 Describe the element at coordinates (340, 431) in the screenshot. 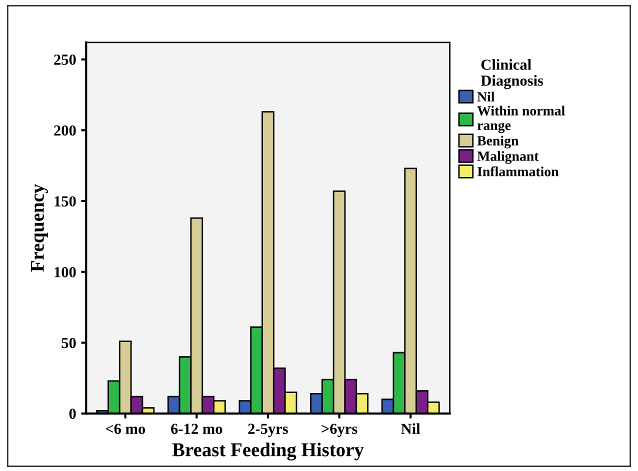

I see `x-tick-label: >6yrs` at that location.